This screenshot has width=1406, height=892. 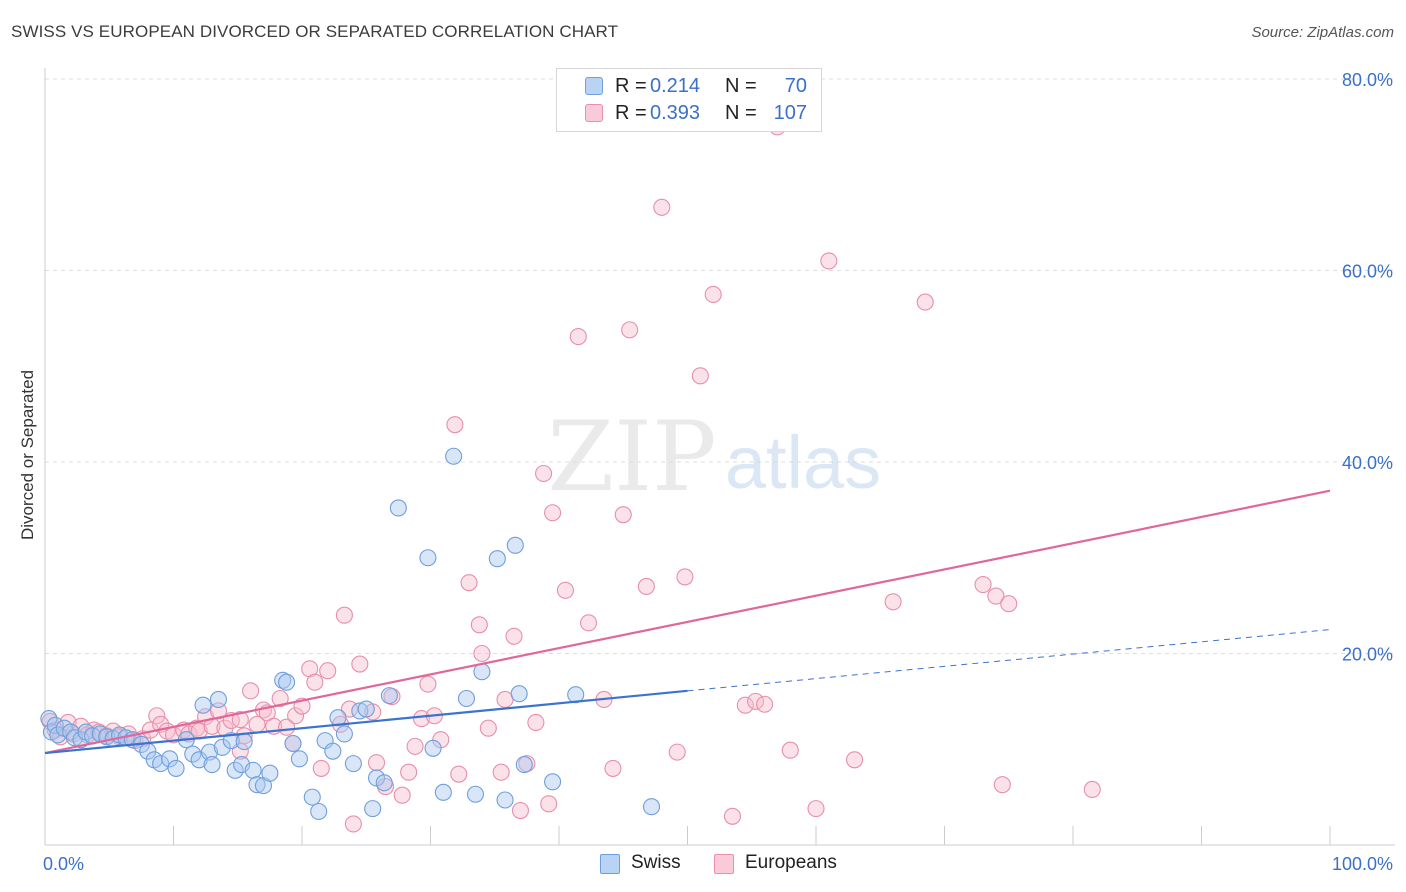 I want to click on correlation-legend: R = 0.214 N = 70 R = 0.393 N = 107, so click(x=689, y=100).